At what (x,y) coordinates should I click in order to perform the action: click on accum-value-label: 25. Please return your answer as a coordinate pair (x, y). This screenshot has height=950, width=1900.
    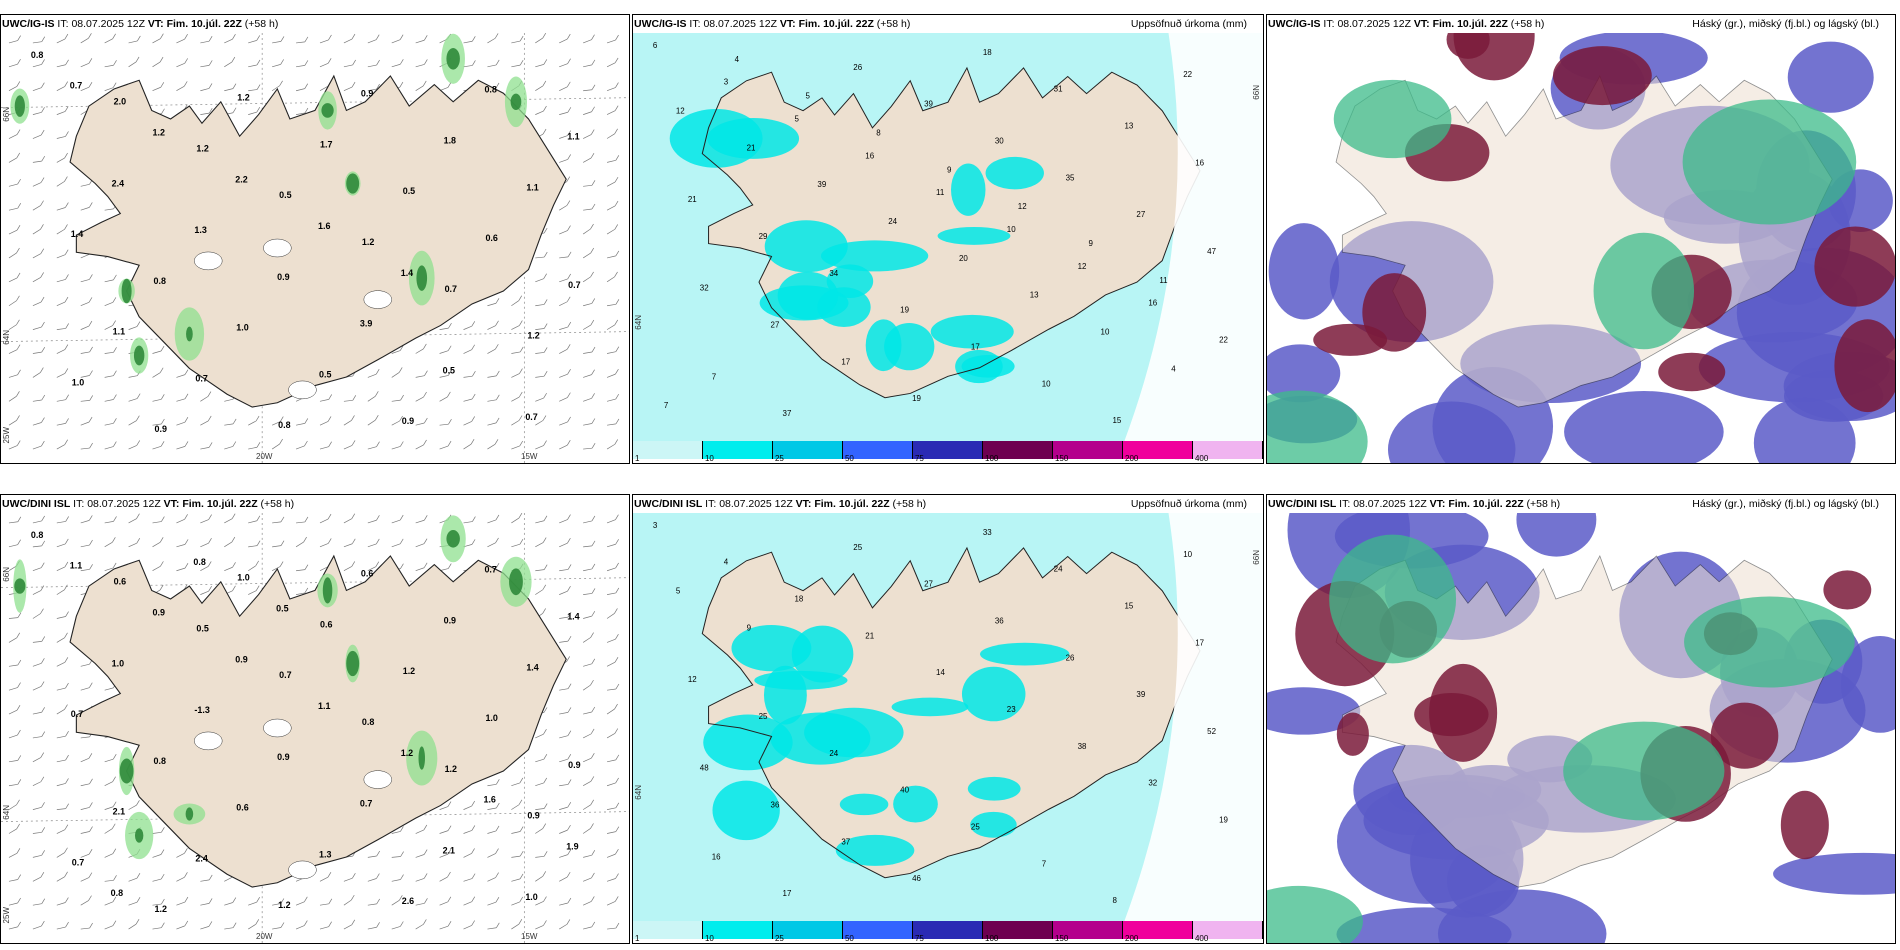
    Looking at the image, I should click on (857, 547).